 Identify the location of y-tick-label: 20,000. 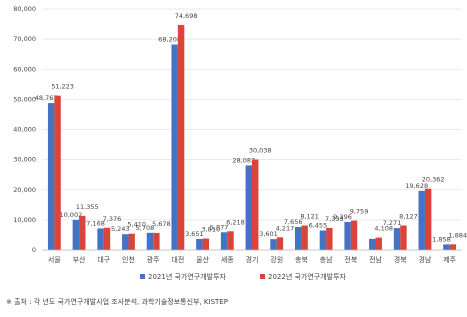
(24, 190).